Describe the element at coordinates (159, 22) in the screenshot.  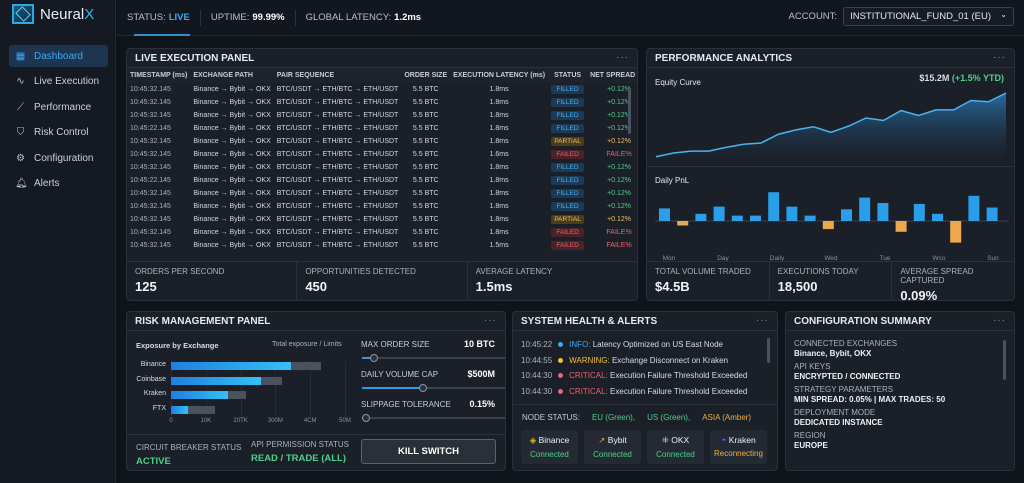
I see `status-indicator: STATUS: LIVE` at that location.